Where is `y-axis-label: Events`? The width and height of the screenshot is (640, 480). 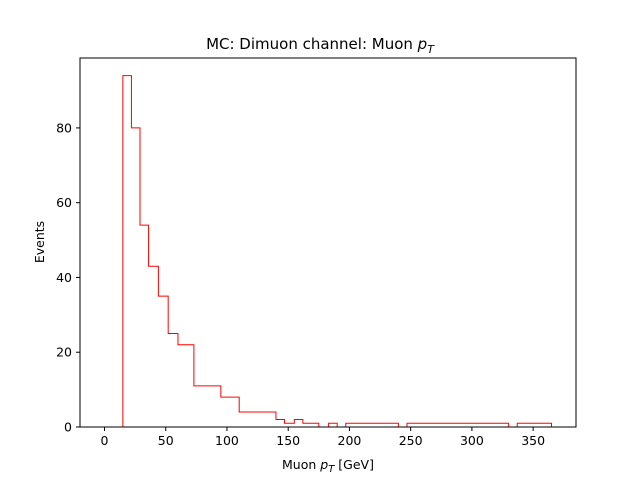
y-axis-label: Events is located at coordinates (39, 242).